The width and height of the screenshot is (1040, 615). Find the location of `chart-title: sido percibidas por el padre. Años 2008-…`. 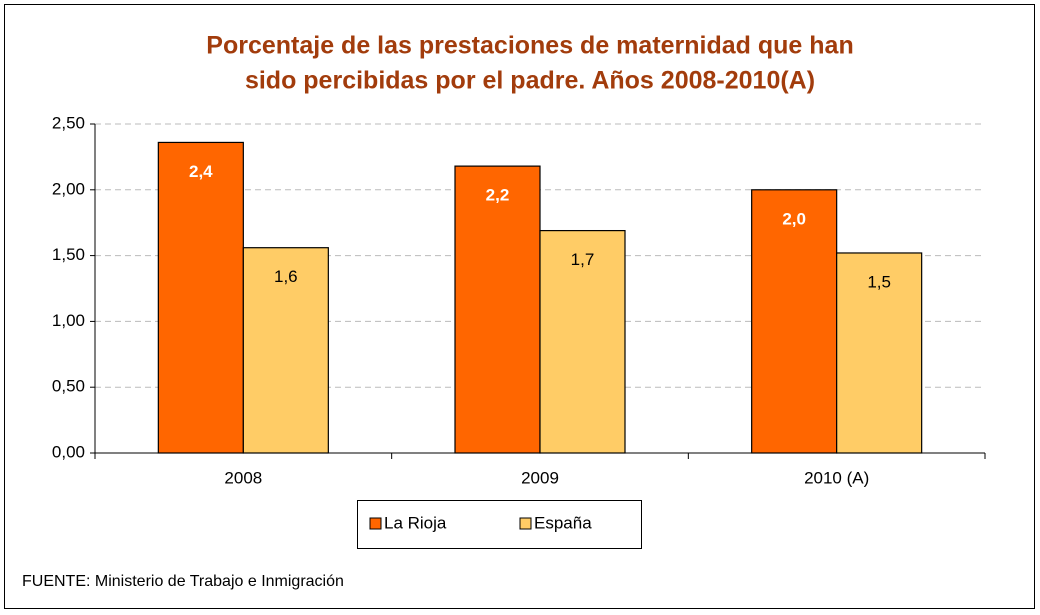

chart-title: sido percibidas por el padre. Años 2008-… is located at coordinates (530, 81).